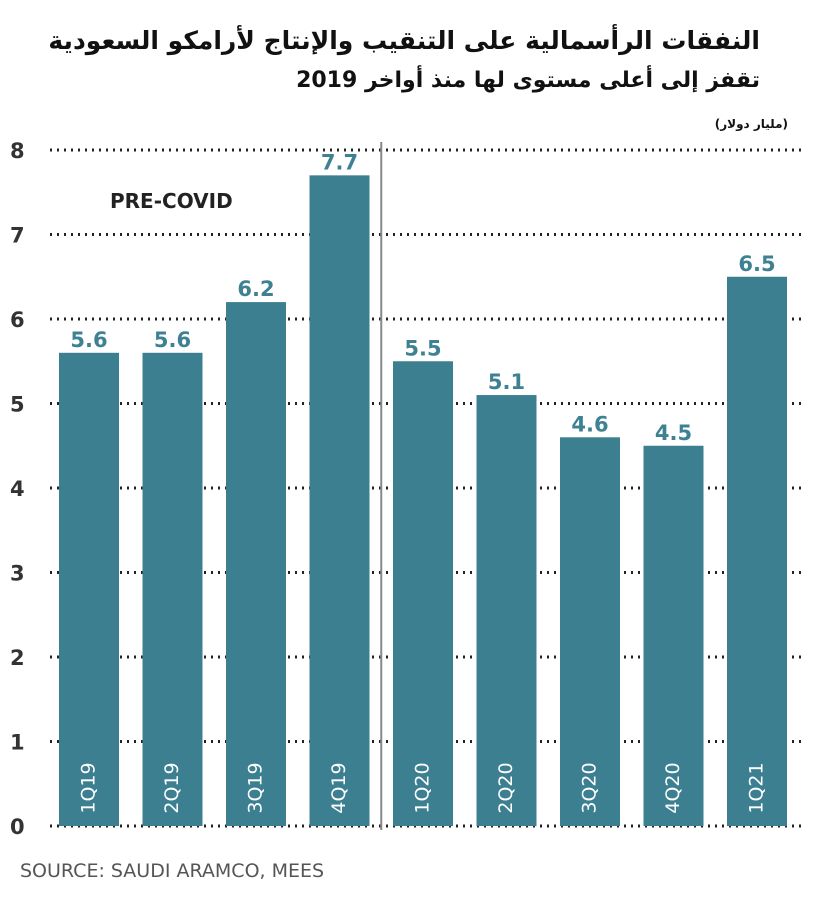 This screenshot has width=830, height=899. Describe the element at coordinates (422, 348) in the screenshot. I see `value-label: 5.5` at that location.